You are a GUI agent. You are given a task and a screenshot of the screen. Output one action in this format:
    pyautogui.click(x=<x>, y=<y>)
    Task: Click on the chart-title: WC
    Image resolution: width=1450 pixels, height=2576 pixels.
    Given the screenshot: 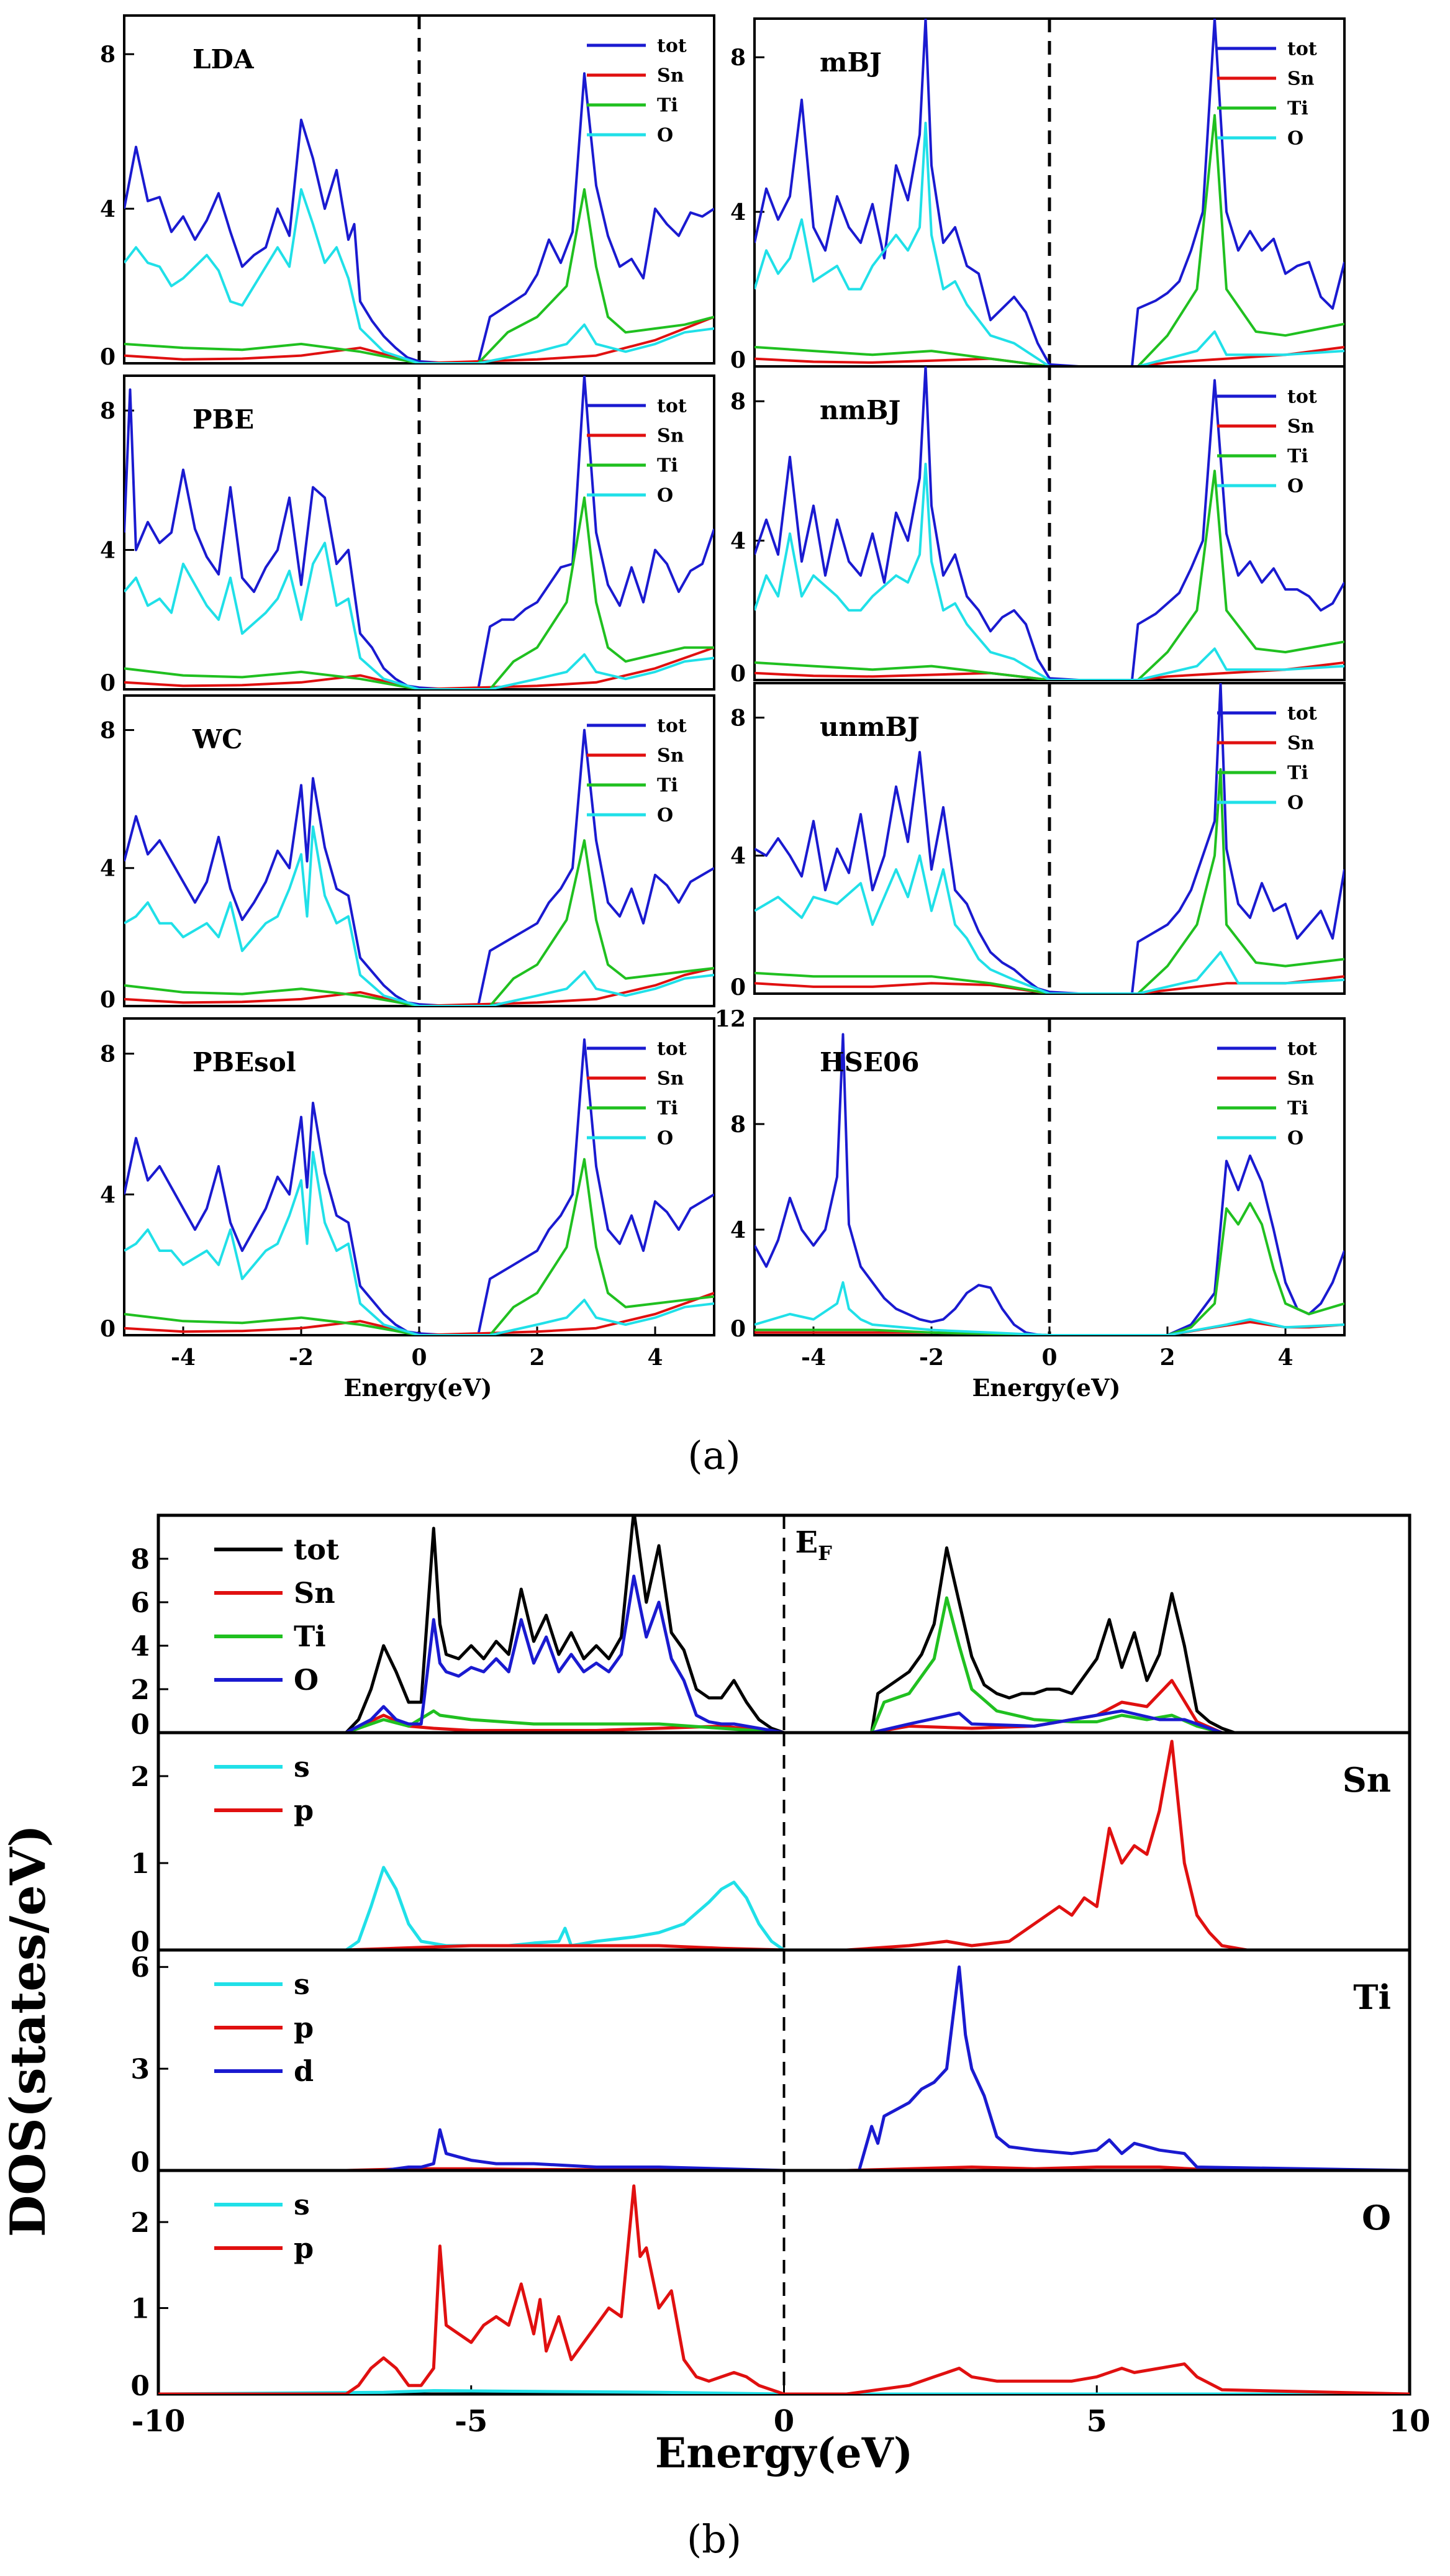 What is the action you would take?
    pyautogui.click(x=217, y=739)
    